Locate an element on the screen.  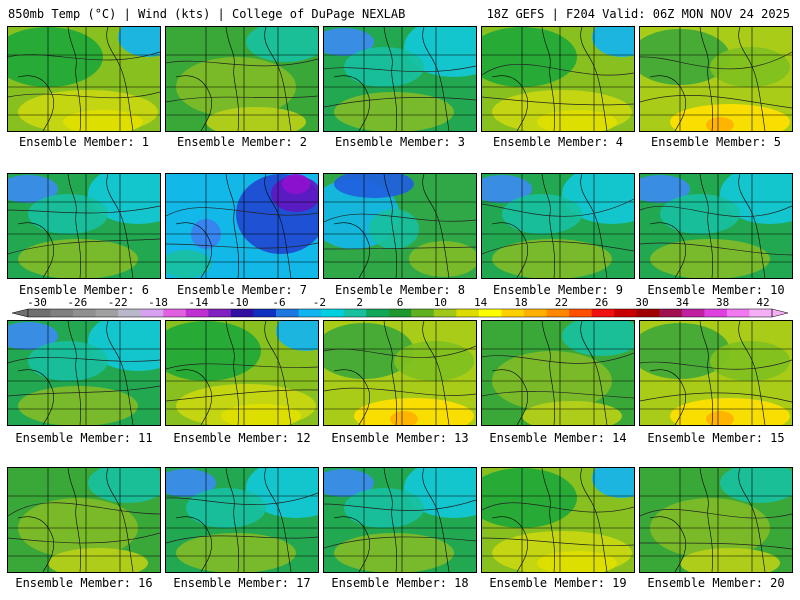
colorbar-tick-label: 10 is located at coordinates (440, 302).